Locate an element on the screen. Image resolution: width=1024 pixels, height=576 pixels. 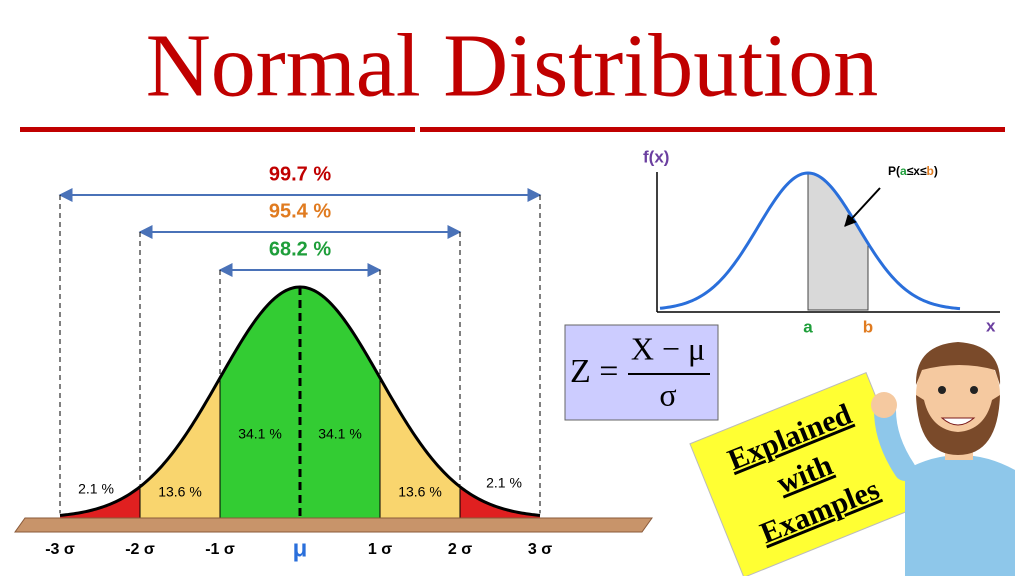
density-curve is located at coordinates (810, 241).